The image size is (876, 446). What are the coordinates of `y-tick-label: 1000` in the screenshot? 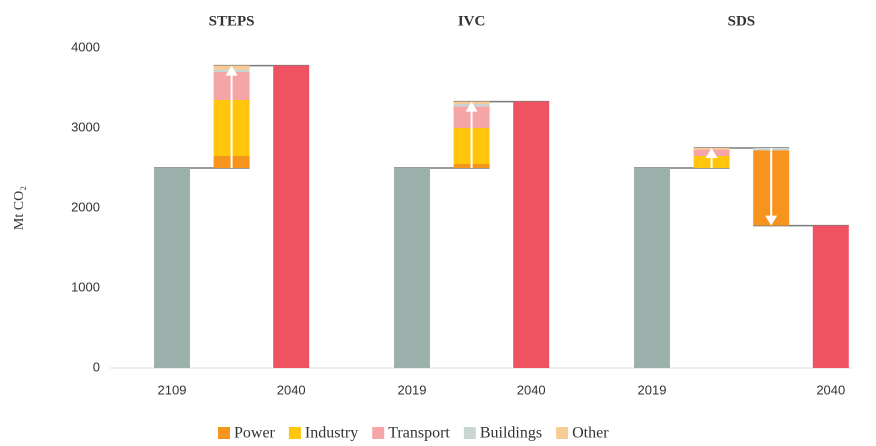 It's located at (85, 286).